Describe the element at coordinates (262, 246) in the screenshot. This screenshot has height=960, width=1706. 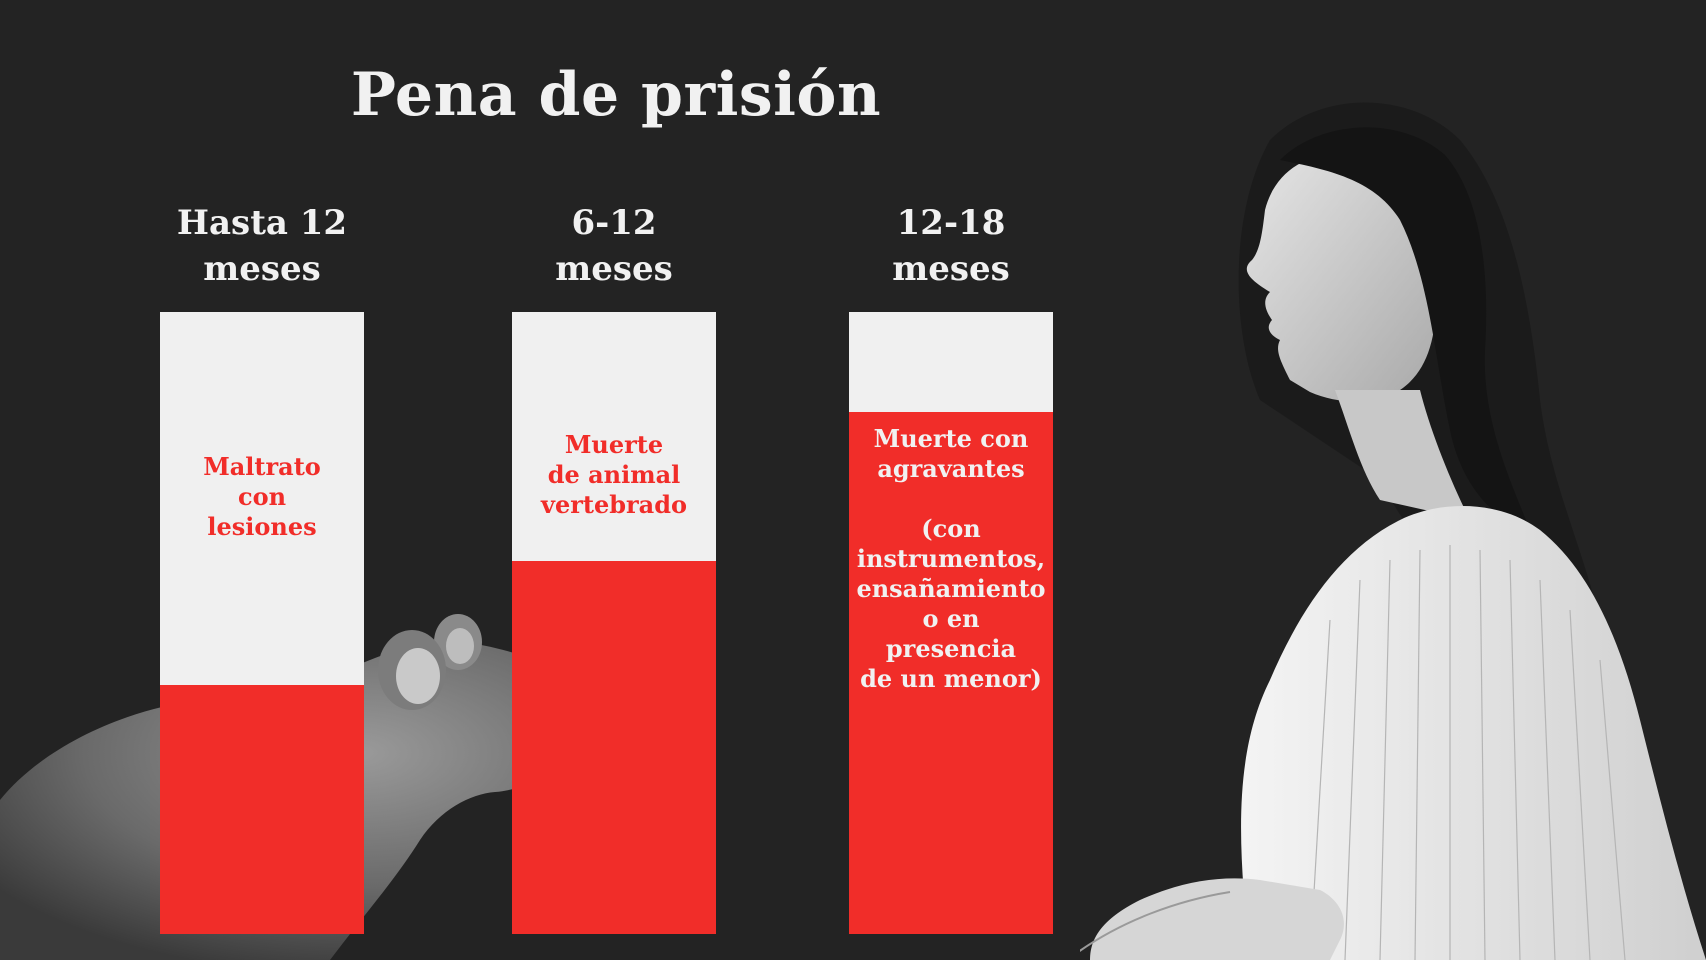
I see `category-label: Hasta 12 meses` at that location.